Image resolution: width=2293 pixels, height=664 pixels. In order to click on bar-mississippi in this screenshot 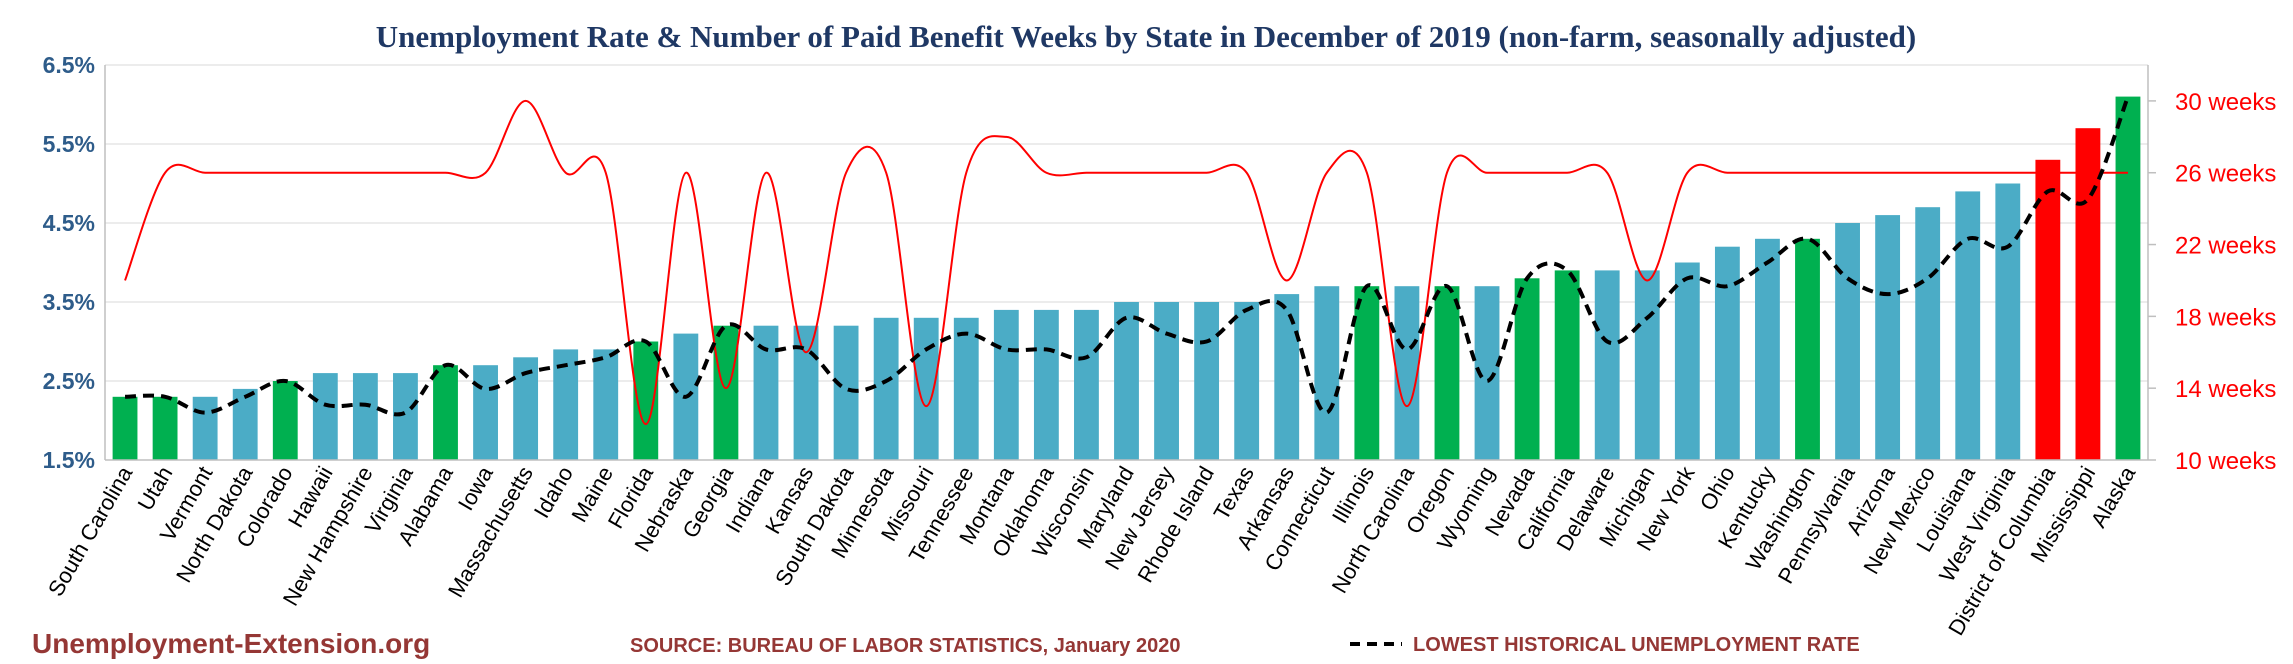, I will do `click(2088, 294)`.